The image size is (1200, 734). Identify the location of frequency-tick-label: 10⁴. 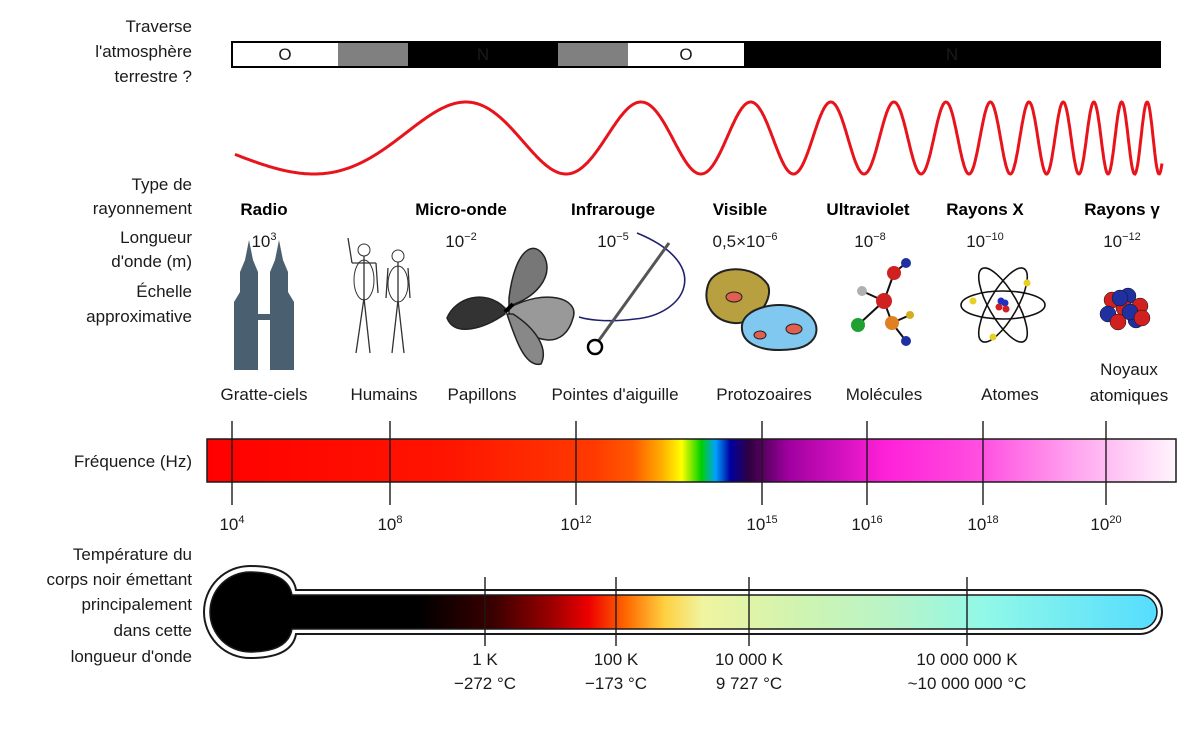
(231, 524).